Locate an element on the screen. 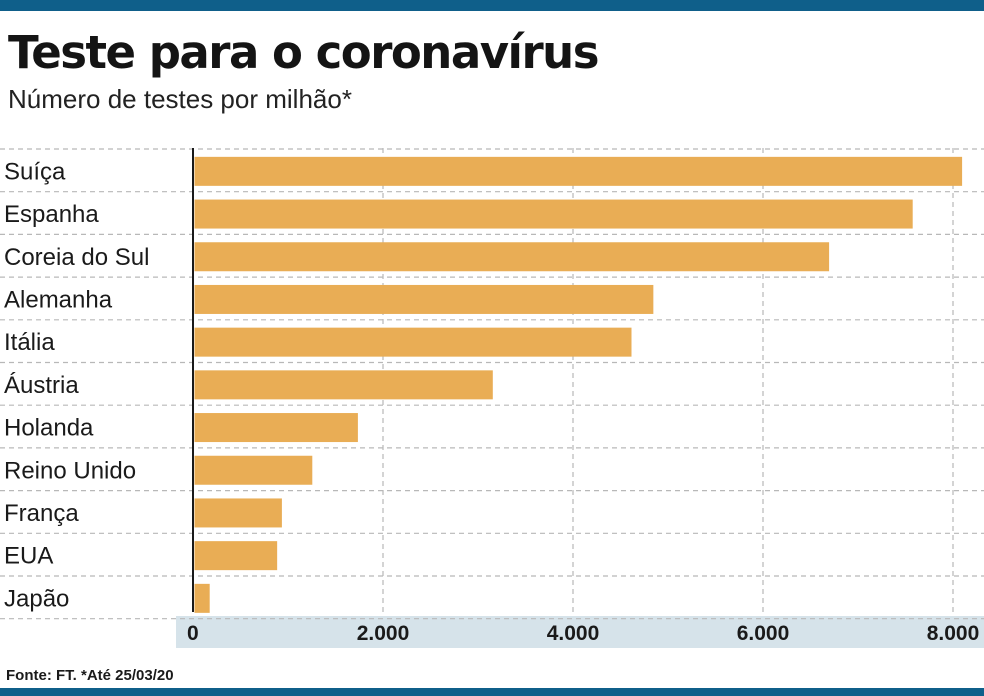  chart-title: Teste para o coronavírus is located at coordinates (303, 52).